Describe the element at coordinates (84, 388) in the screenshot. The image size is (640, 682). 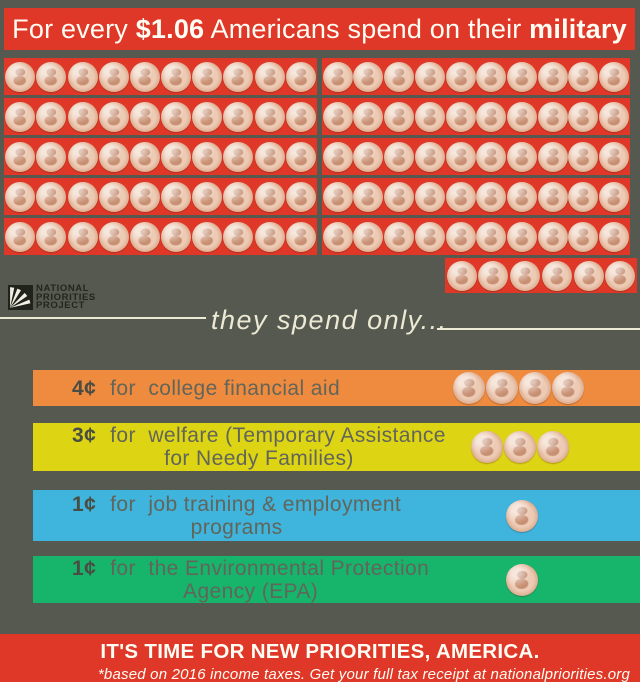
I see `bar-amount: 4¢` at that location.